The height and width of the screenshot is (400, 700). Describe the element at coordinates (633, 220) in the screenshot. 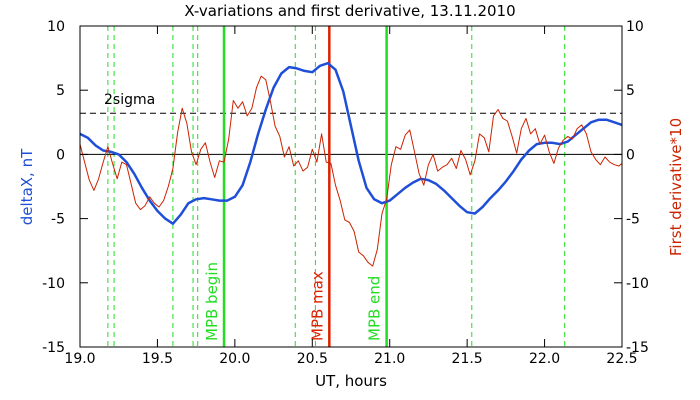

I see `y-tick-label-right: -5` at that location.